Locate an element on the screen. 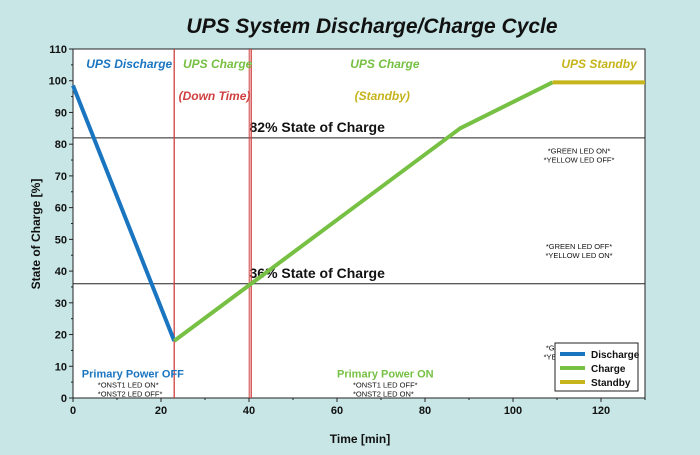 The height and width of the screenshot is (455, 700). legend-label: Discharge is located at coordinates (615, 355).